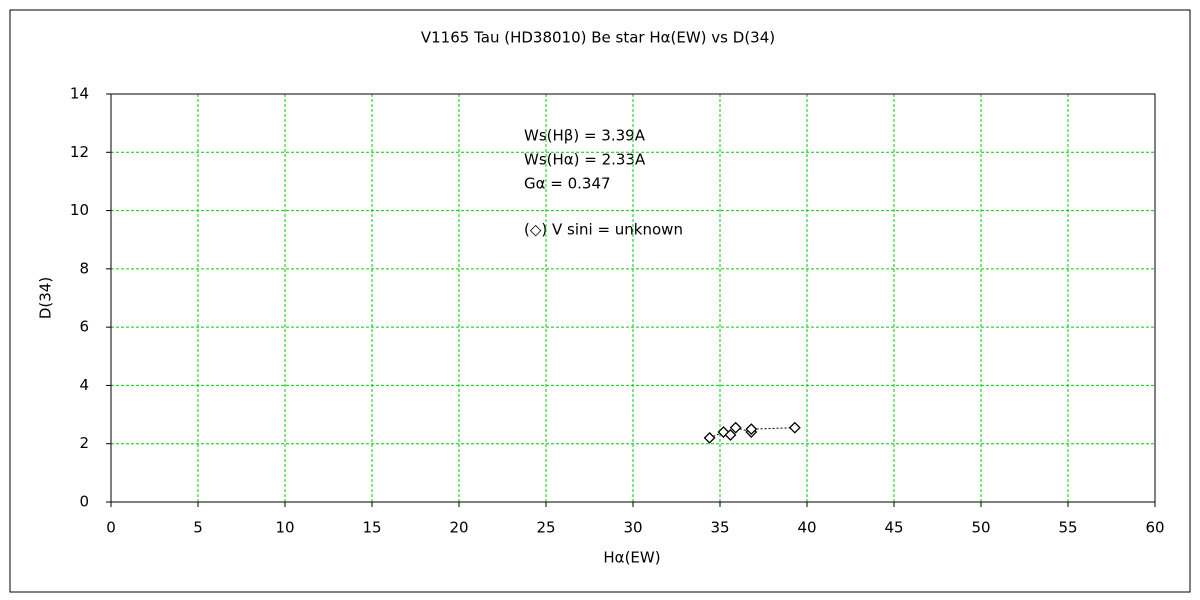 The image size is (1200, 600). What do you see at coordinates (806, 528) in the screenshot?
I see `x-tick-label: 40` at bounding box center [806, 528].